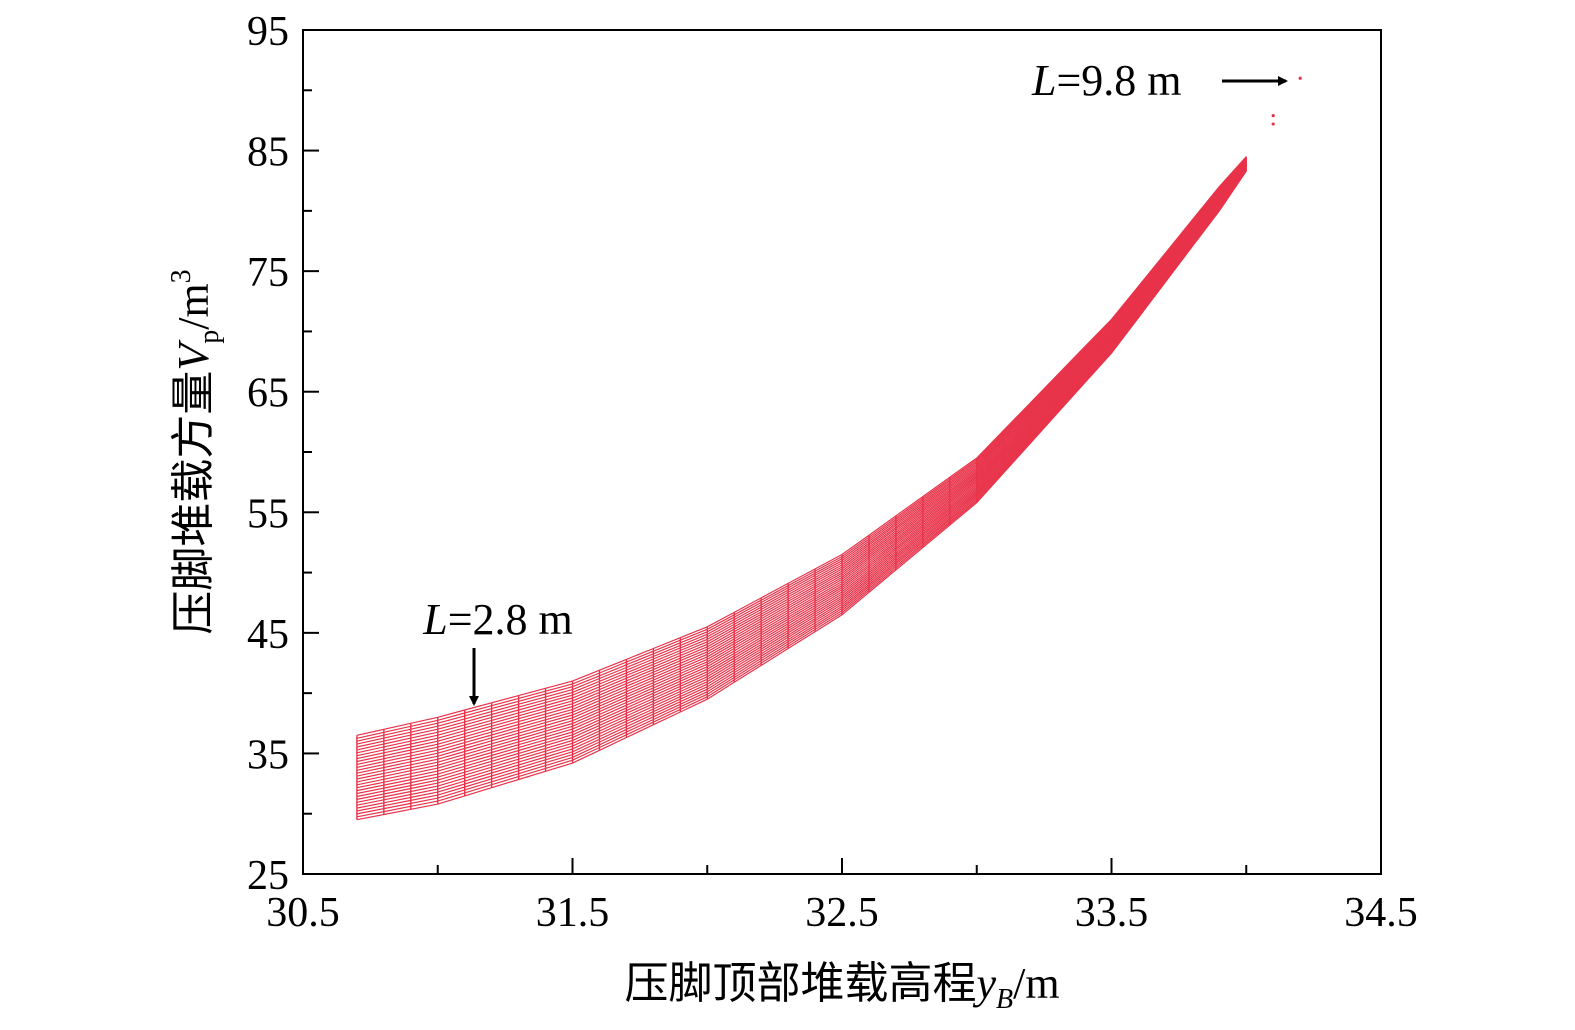 This screenshot has width=1575, height=1030. I want to click on x-tick-label: 32.5, so click(842, 913).